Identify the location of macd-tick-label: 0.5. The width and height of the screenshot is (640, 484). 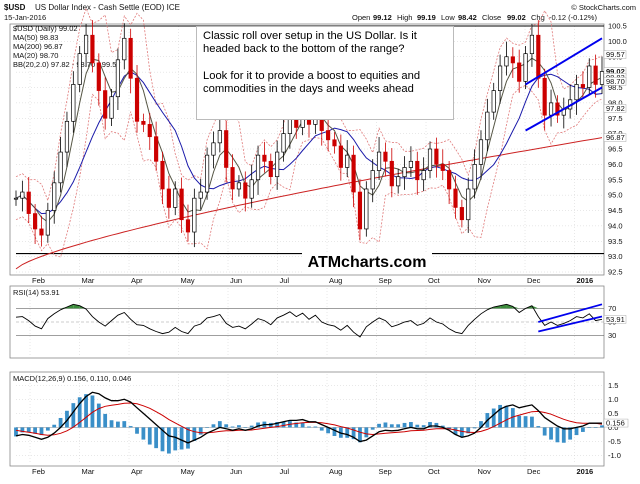
(613, 413).